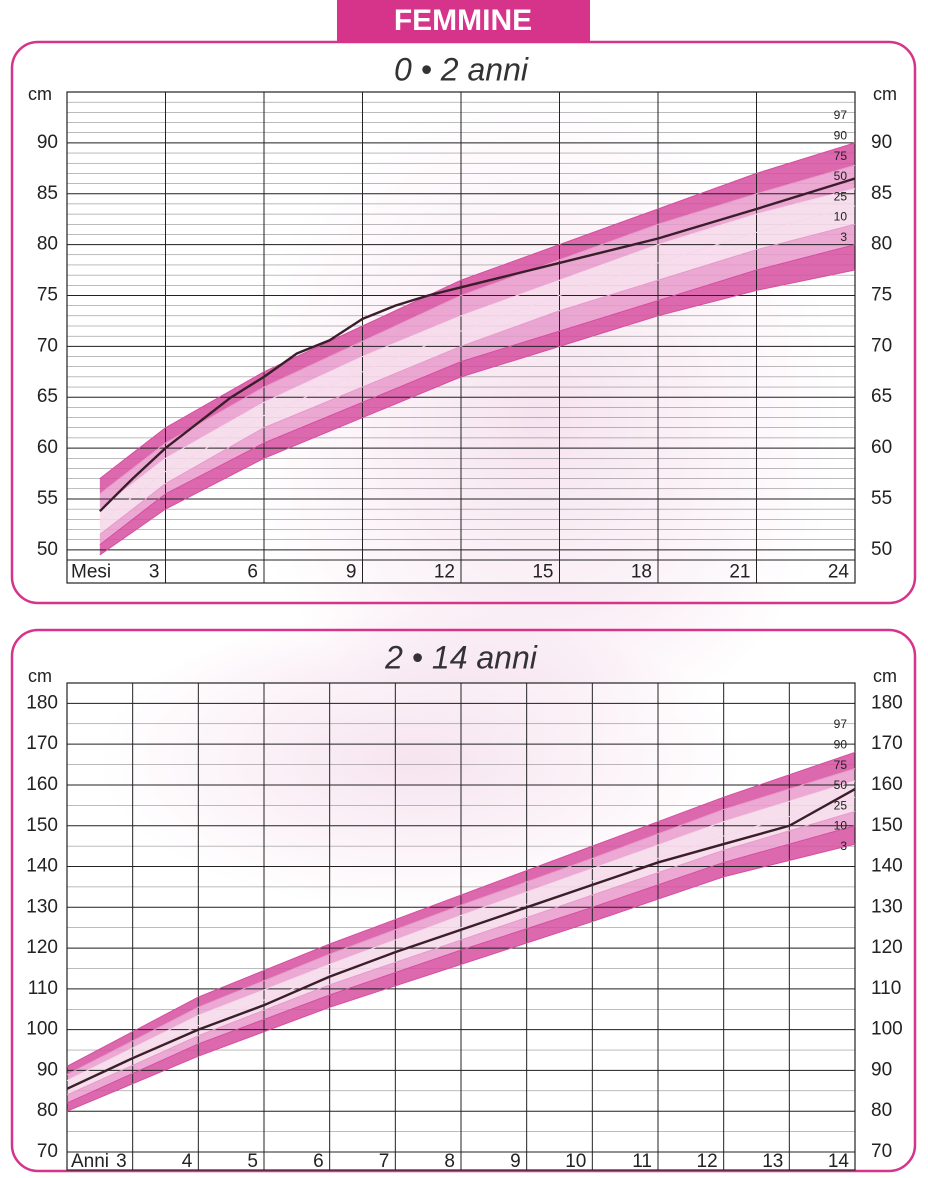  I want to click on x-tick-label: 4, so click(187, 1161).